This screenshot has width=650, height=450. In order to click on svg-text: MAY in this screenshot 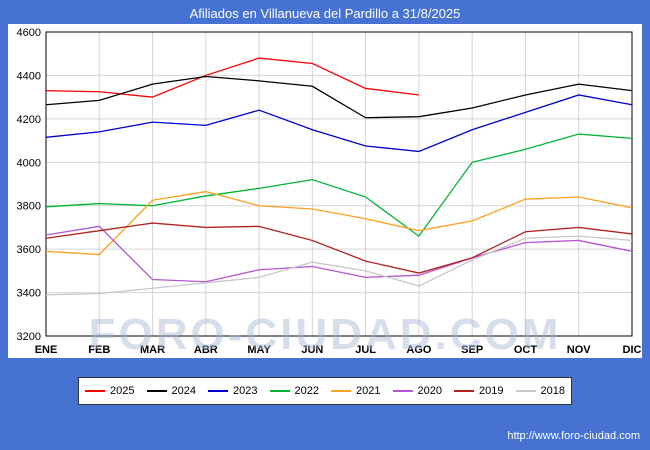, I will do `click(259, 350)`.